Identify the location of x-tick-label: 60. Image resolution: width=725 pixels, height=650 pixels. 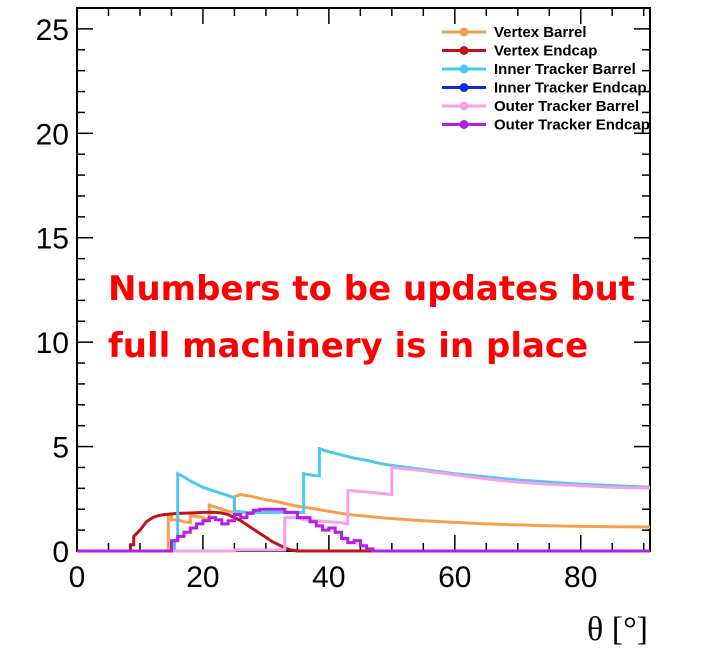
(454, 577).